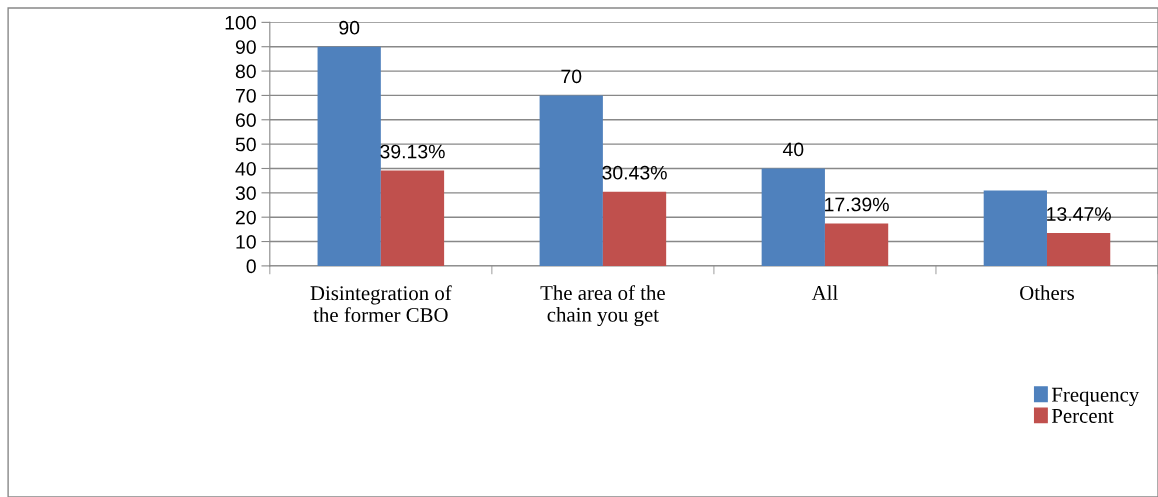  What do you see at coordinates (245, 120) in the screenshot?
I see `y-tick-label: 60` at bounding box center [245, 120].